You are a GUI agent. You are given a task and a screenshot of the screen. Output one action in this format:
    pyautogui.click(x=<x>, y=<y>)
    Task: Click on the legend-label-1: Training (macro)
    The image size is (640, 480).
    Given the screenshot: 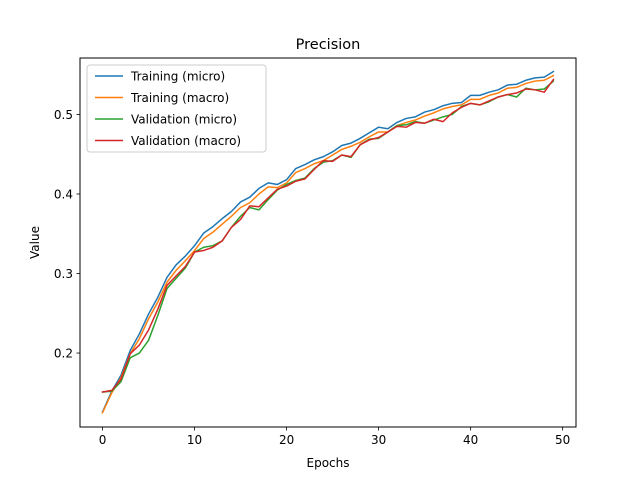 What is the action you would take?
    pyautogui.click(x=179, y=98)
    